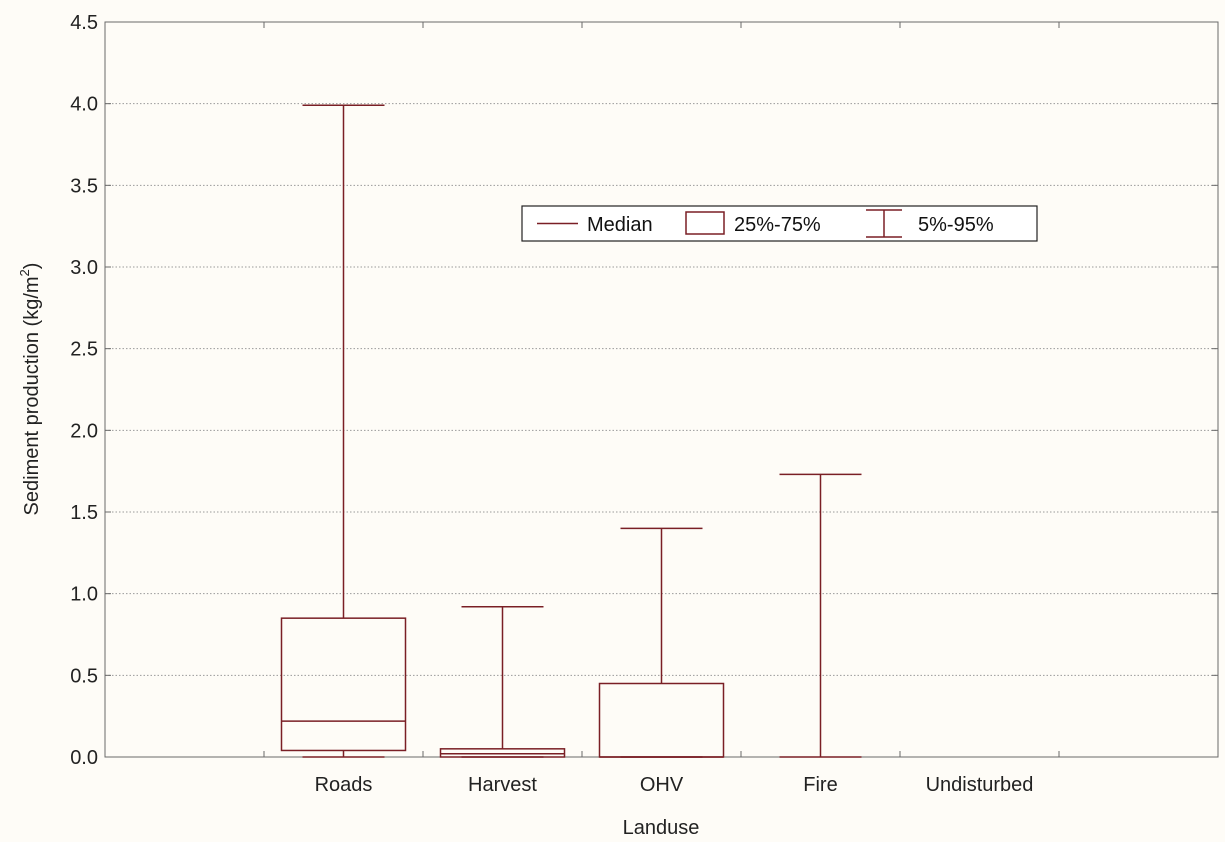  Describe the element at coordinates (956, 225) in the screenshot. I see `legend-whisker-label: 5%-95%` at that location.